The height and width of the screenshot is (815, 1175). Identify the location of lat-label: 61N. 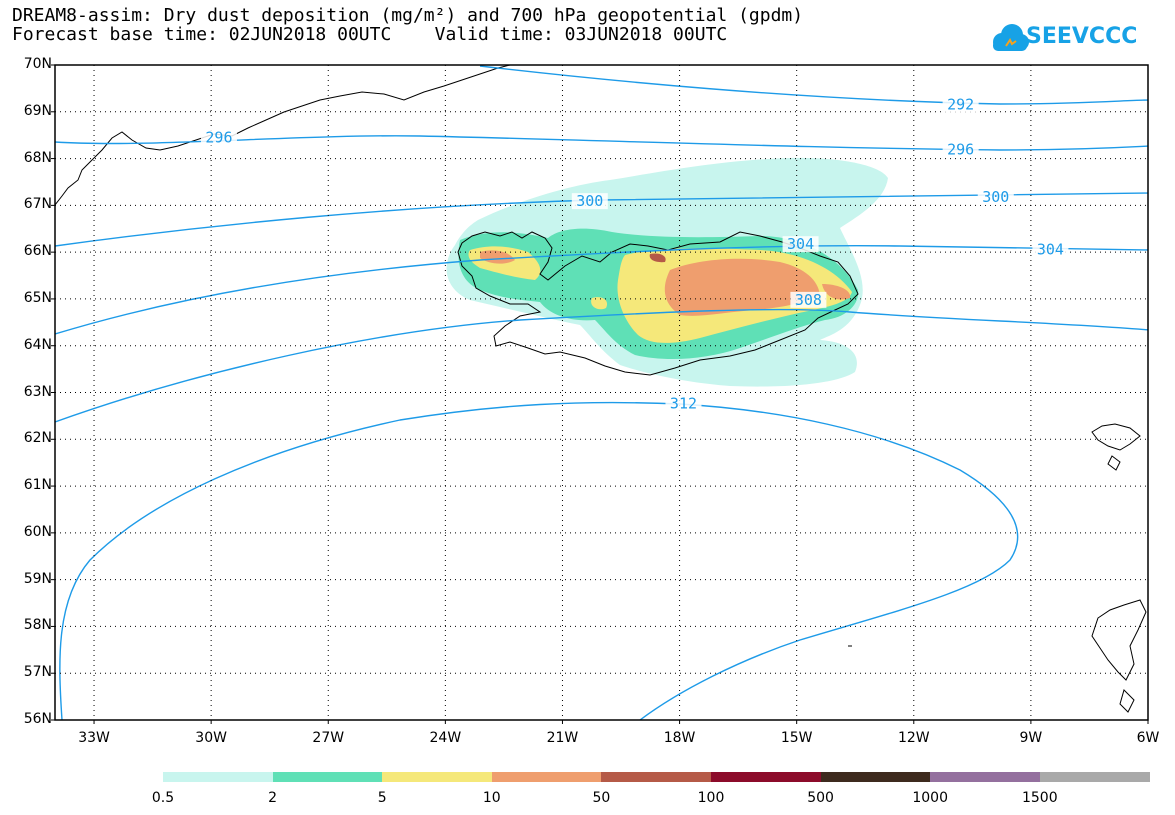
(37, 485).